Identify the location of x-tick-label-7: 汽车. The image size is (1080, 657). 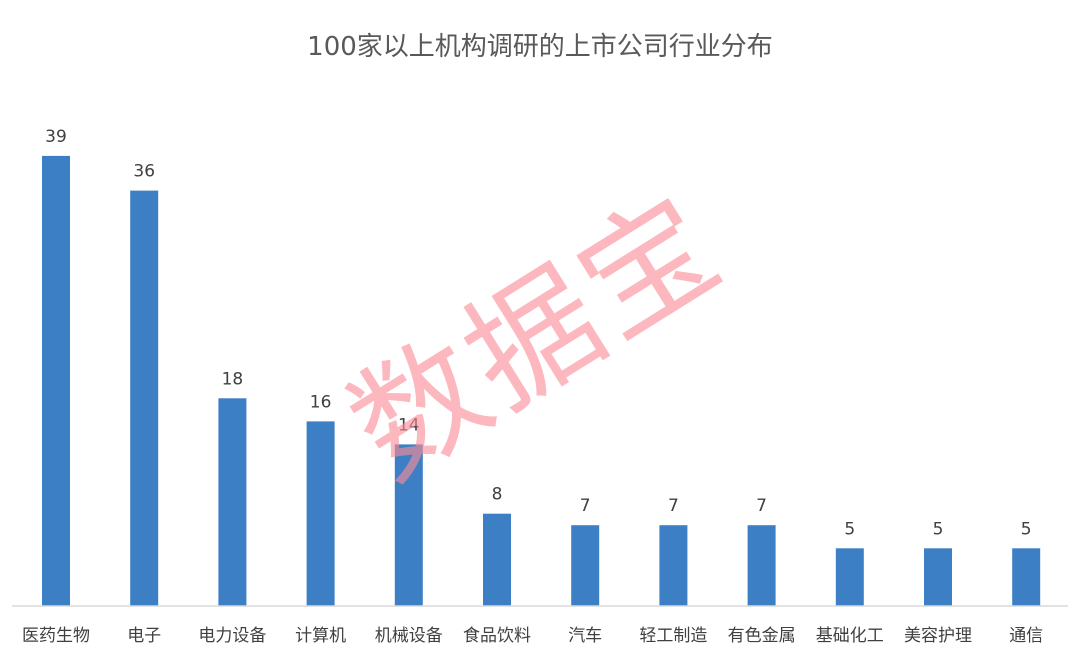
(585, 636).